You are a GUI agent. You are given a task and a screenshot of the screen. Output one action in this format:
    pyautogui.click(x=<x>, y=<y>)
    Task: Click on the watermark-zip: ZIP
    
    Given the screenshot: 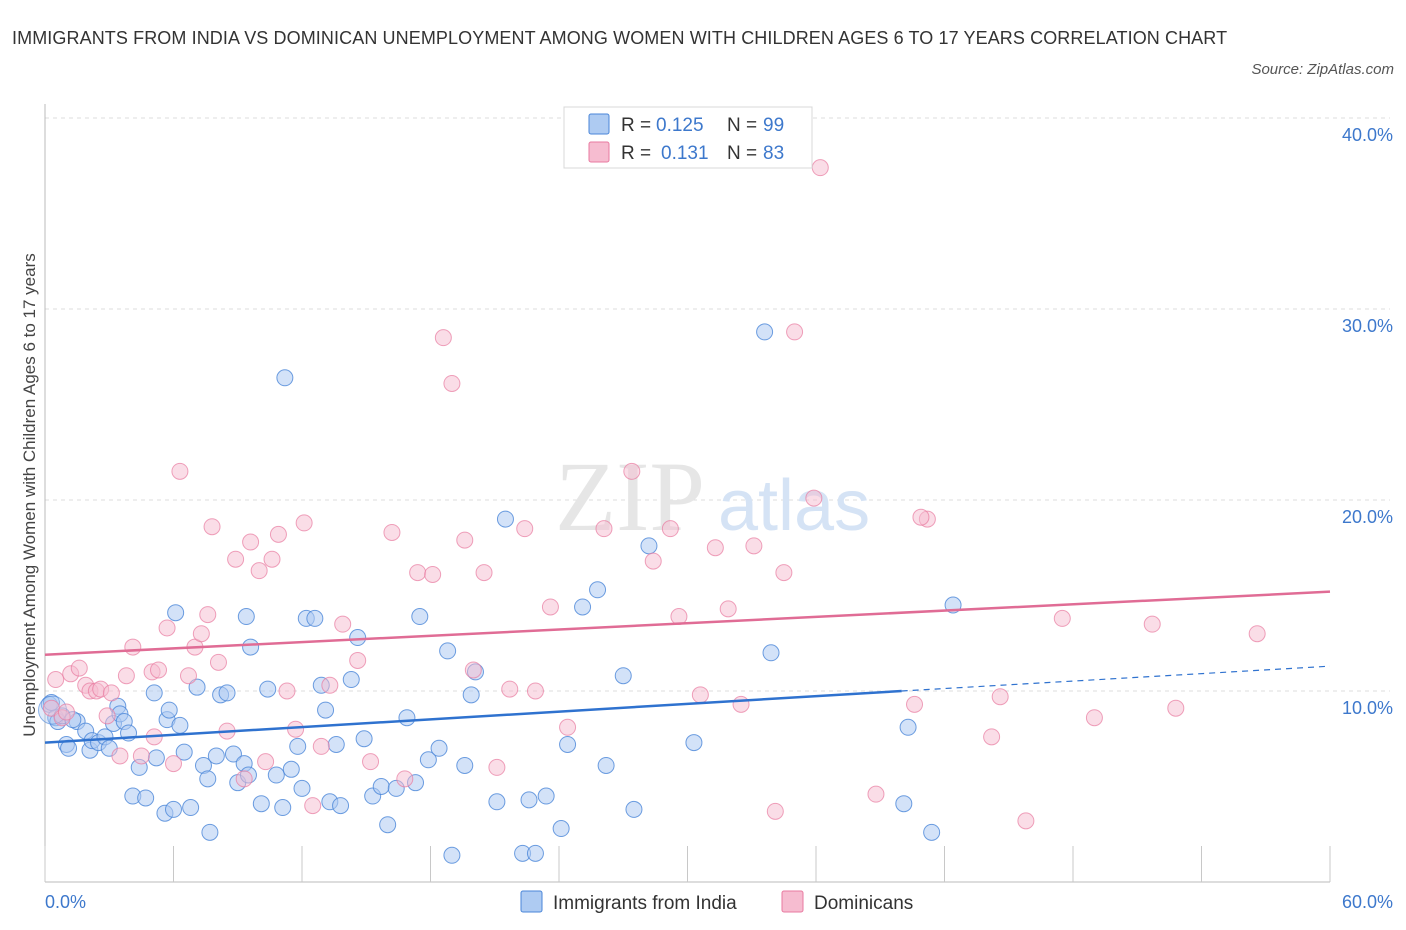 What is the action you would take?
    pyautogui.click(x=630, y=496)
    